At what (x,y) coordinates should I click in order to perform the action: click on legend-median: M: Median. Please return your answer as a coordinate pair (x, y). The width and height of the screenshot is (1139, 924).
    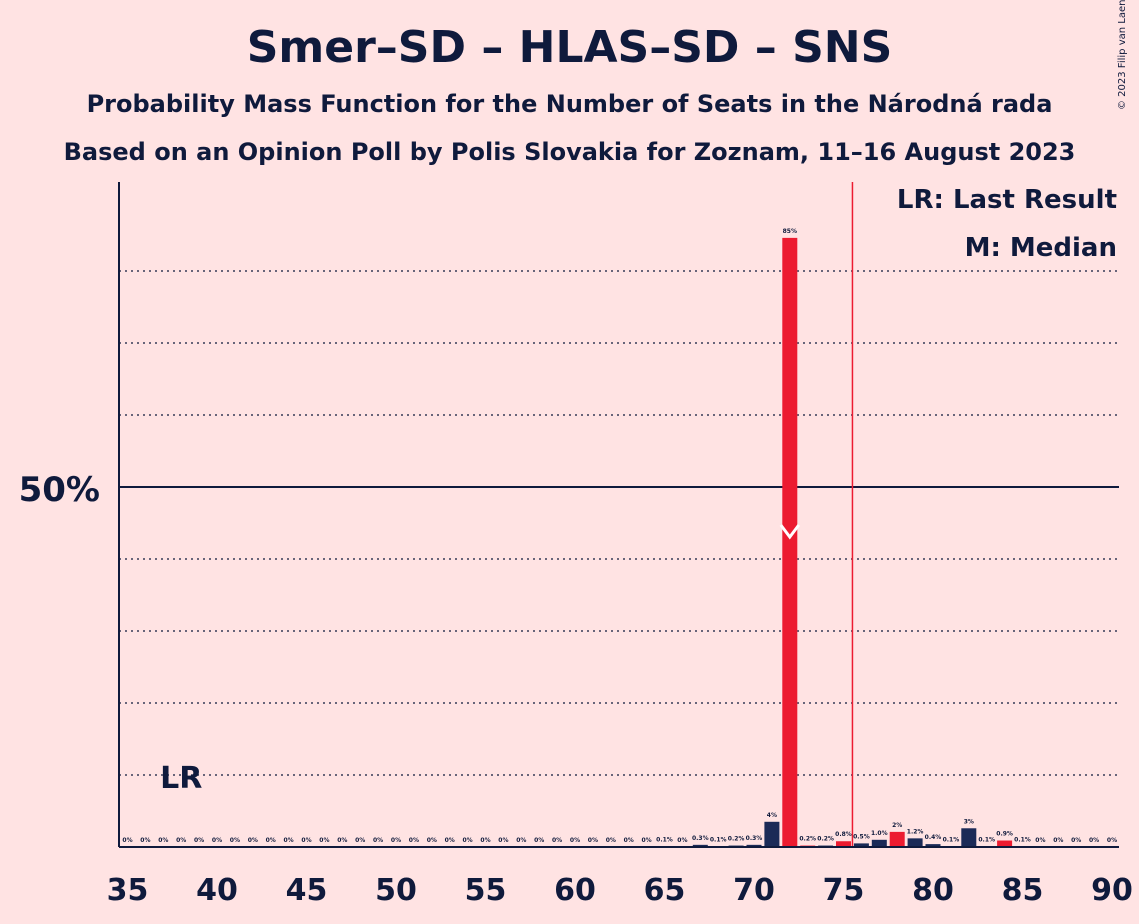
    Looking at the image, I should click on (1040, 248).